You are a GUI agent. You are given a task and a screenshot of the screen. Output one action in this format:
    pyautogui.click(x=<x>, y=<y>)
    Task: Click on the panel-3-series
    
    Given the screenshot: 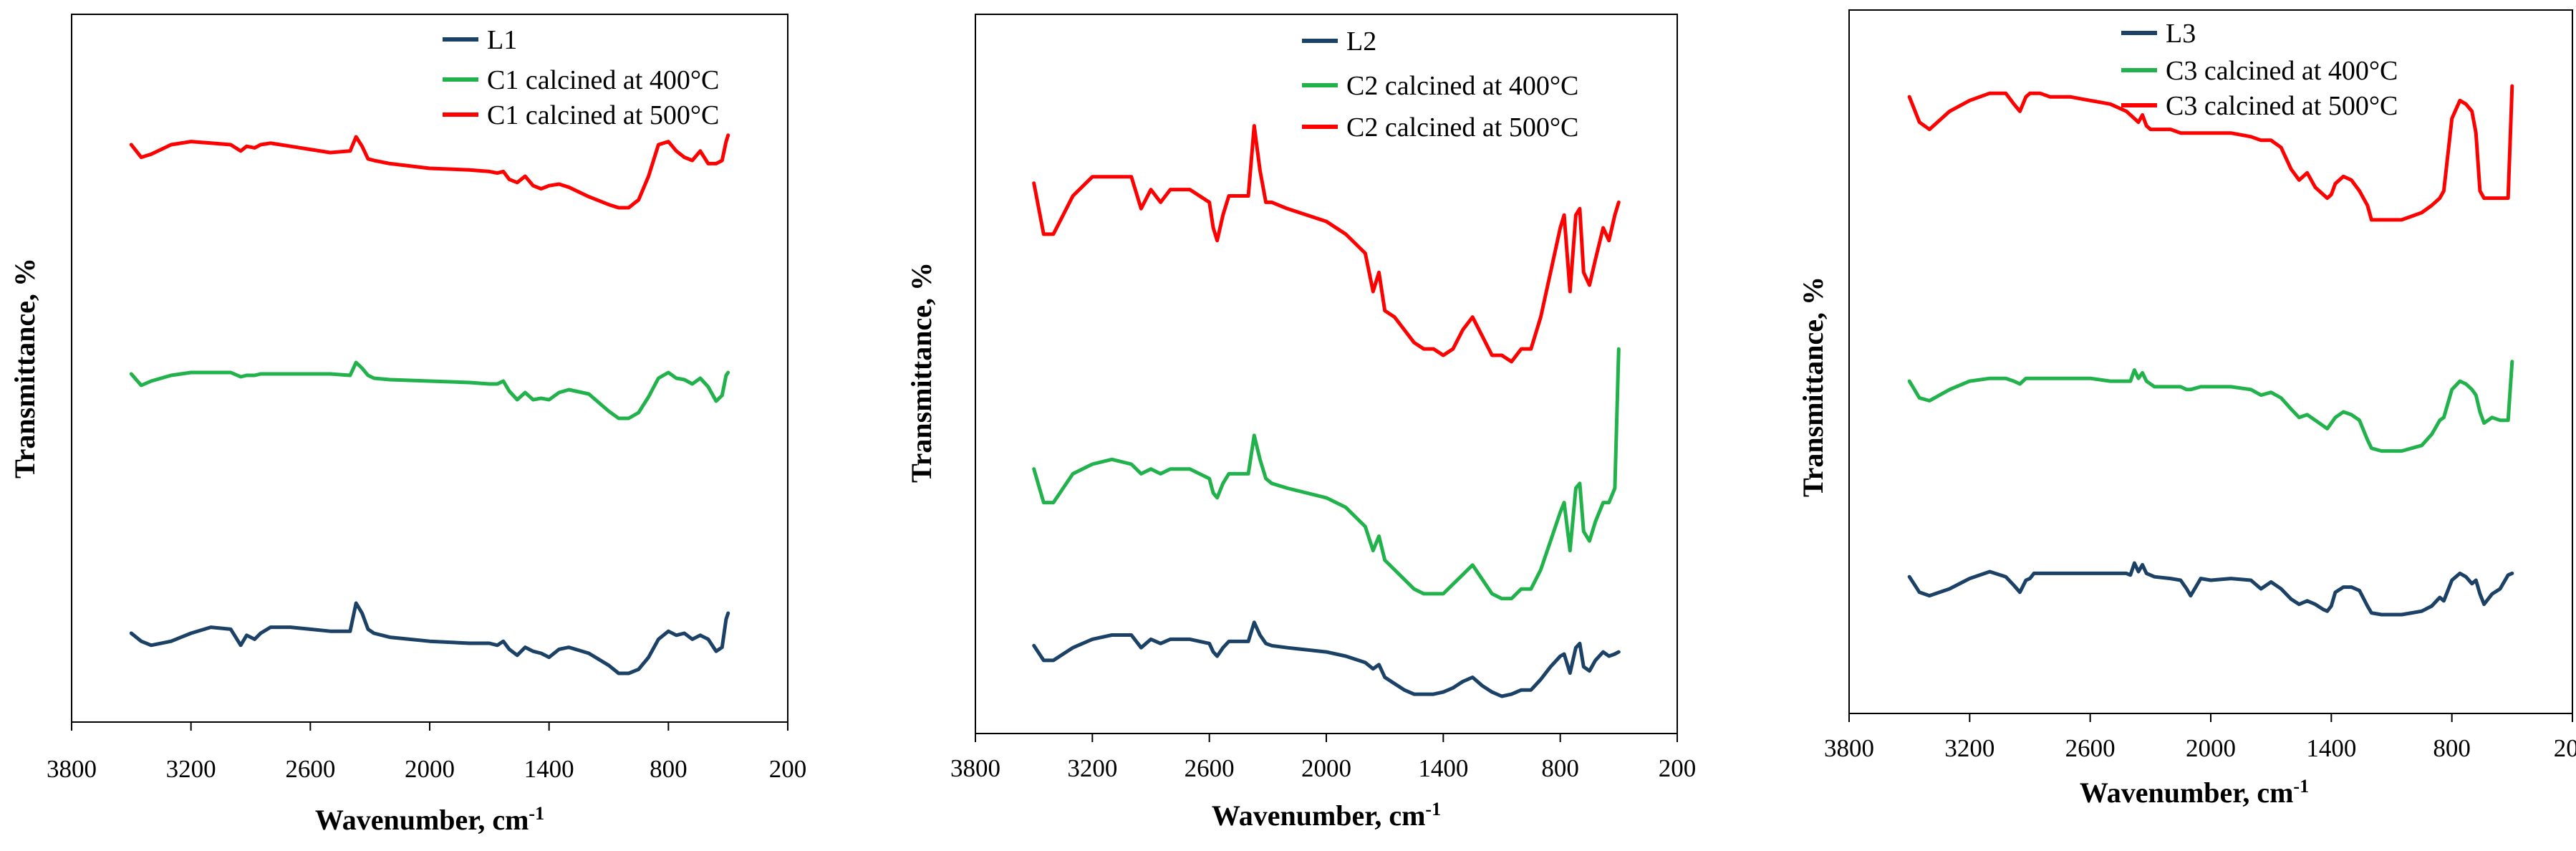 What is the action you would take?
    pyautogui.click(x=2210, y=350)
    